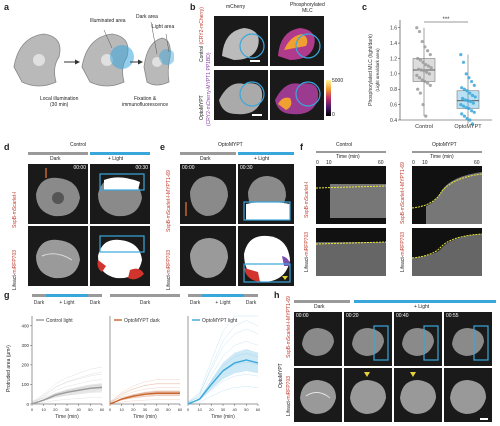 This screenshot has height=426, width=500. Describe the element at coordinates (116, 159) in the screenshot. I see `d-light-label: + Light` at that location.